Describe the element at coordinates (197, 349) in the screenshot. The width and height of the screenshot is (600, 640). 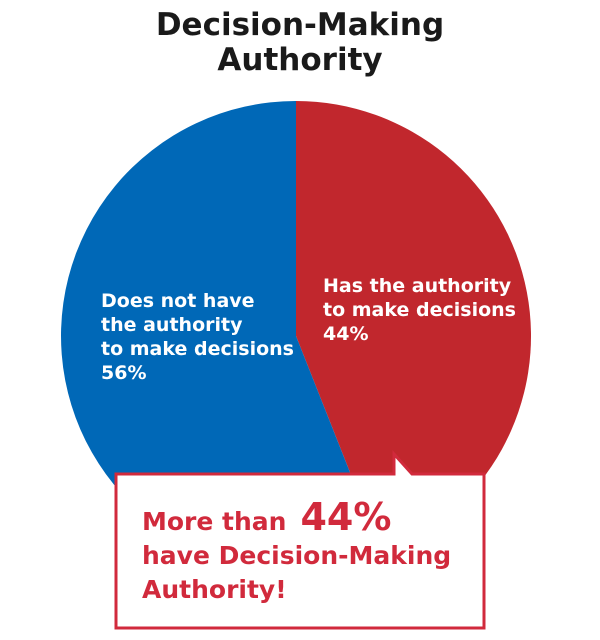
I see `slice-label-no-line-3: to make decisions` at that location.